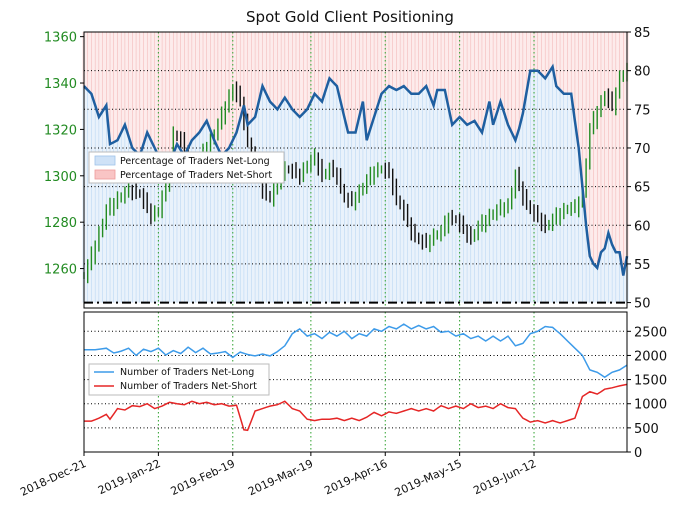  Describe the element at coordinates (195, 161) in the screenshot. I see `legend-label-net-long: Percentage of Traders Net-Long` at that location.